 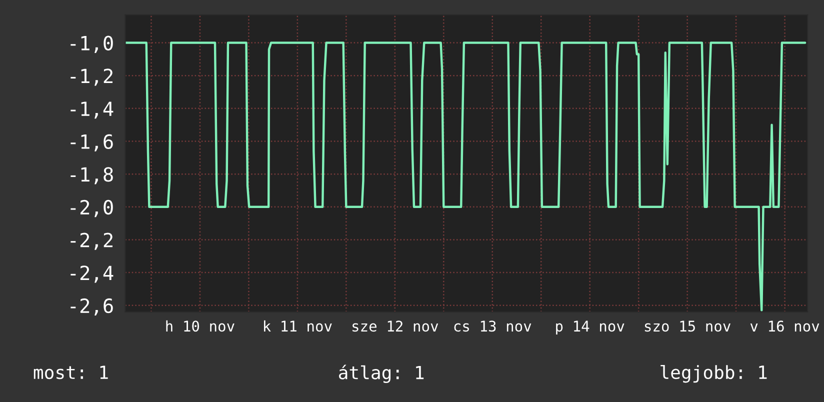 I want to click on x-tick-label: cs 13 nov, so click(x=493, y=326).